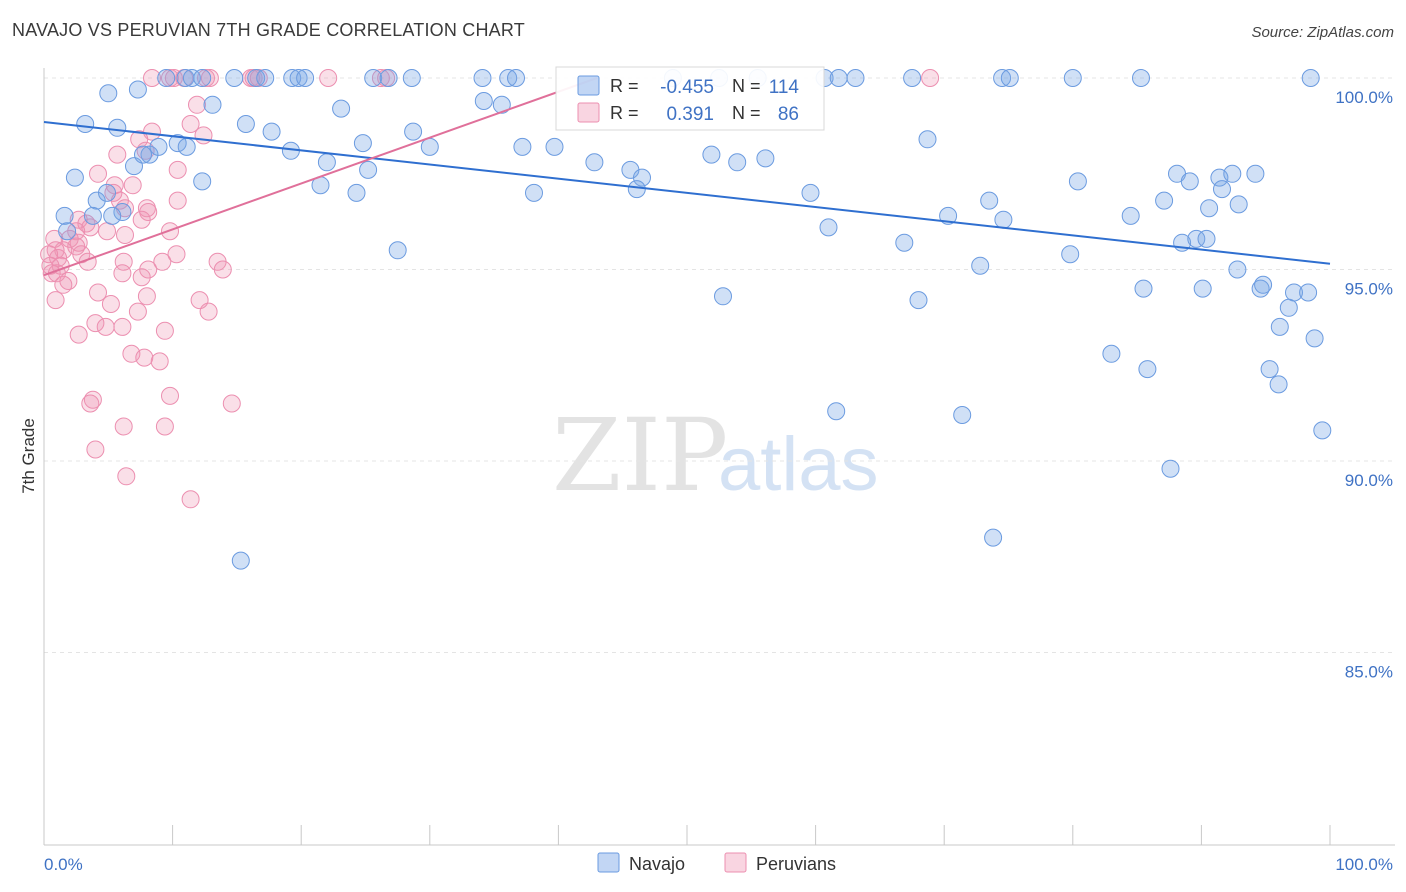 The image size is (1406, 892). Describe the element at coordinates (28, 456) in the screenshot. I see `y-axis-title: 7th Grade` at that location.